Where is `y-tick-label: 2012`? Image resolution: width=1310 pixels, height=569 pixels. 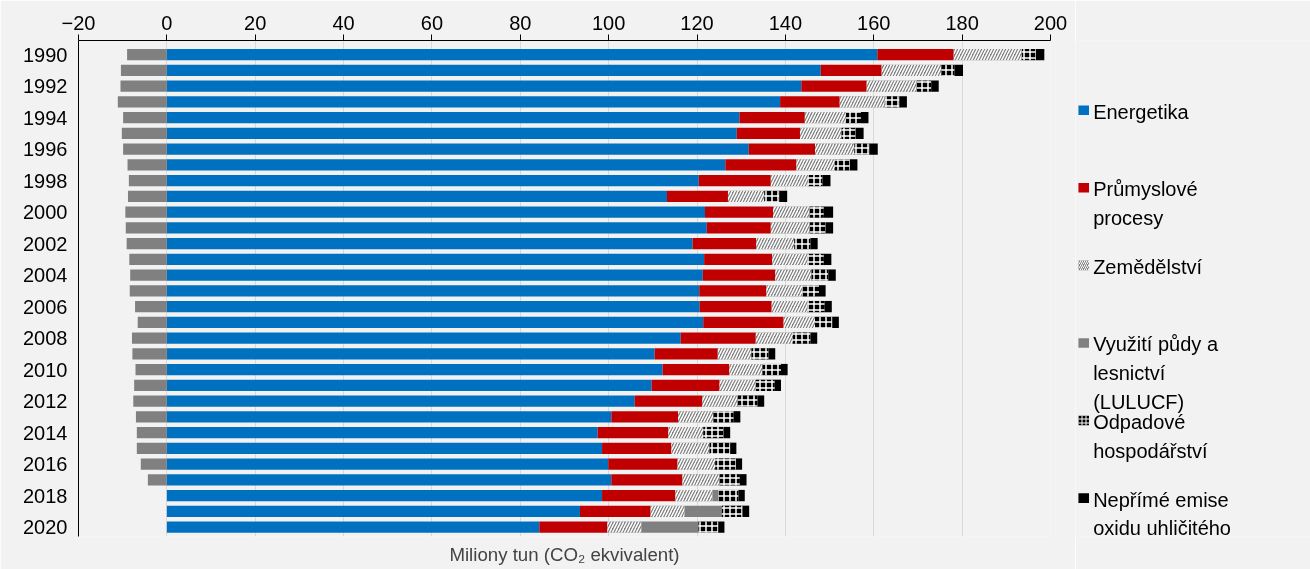
y-tick-label: 2012 is located at coordinates (45, 401).